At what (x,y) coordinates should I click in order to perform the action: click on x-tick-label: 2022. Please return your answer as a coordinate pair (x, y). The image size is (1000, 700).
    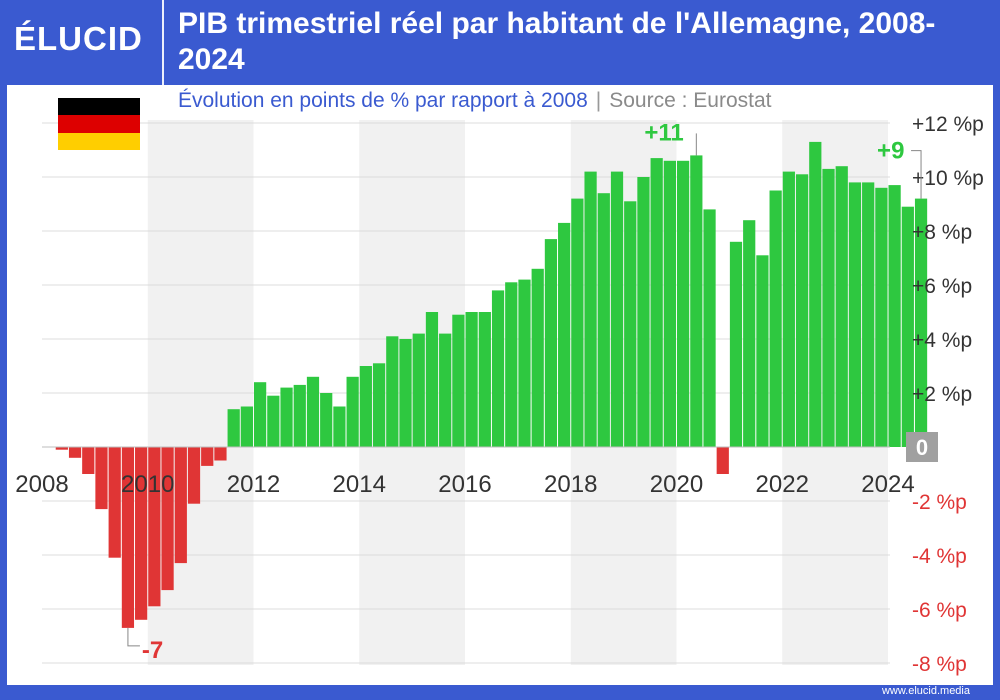
    Looking at the image, I should click on (782, 484).